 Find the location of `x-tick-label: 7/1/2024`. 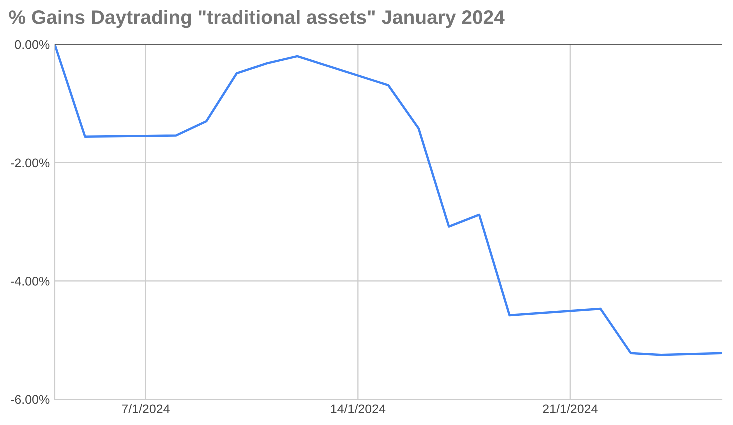

x-tick-label: 7/1/2024 is located at coordinates (146, 409).